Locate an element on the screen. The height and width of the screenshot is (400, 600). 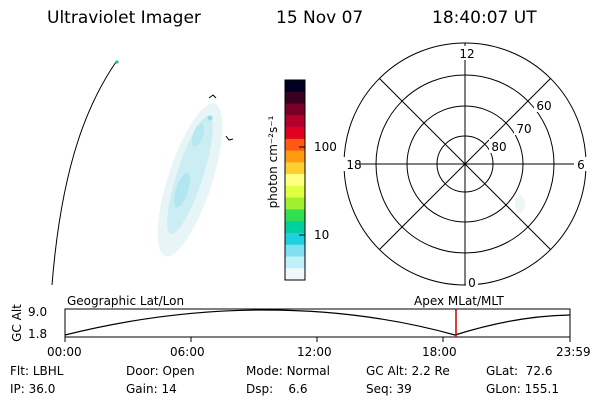
dsp-field: Dsp: 6.6 is located at coordinates (277, 389).